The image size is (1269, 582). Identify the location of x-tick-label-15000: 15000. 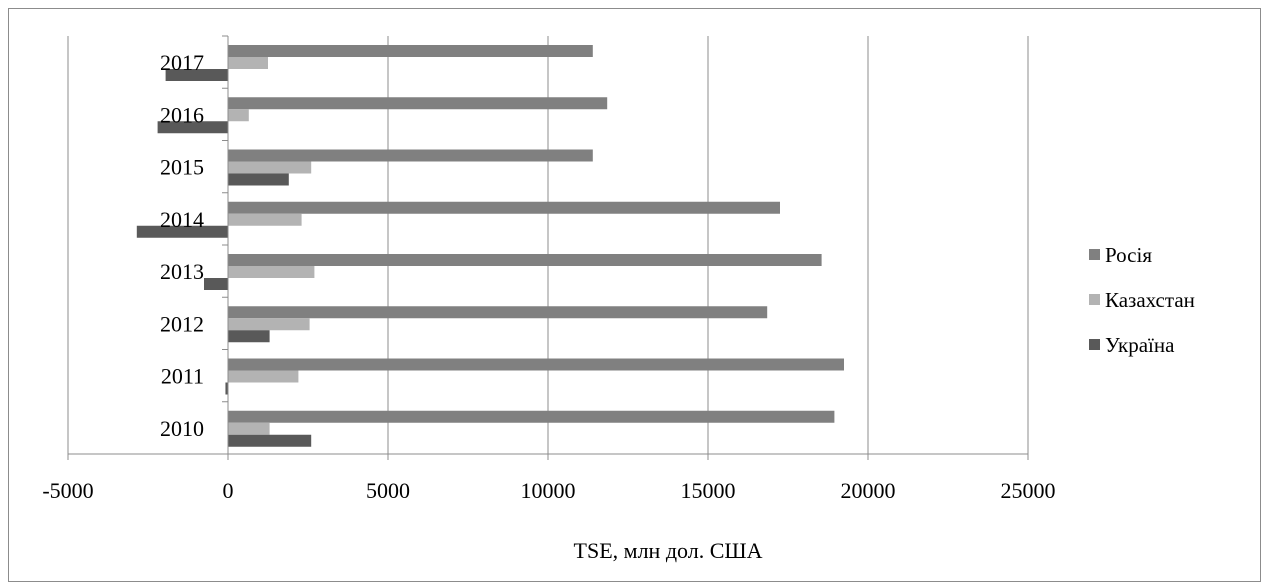
(708, 490).